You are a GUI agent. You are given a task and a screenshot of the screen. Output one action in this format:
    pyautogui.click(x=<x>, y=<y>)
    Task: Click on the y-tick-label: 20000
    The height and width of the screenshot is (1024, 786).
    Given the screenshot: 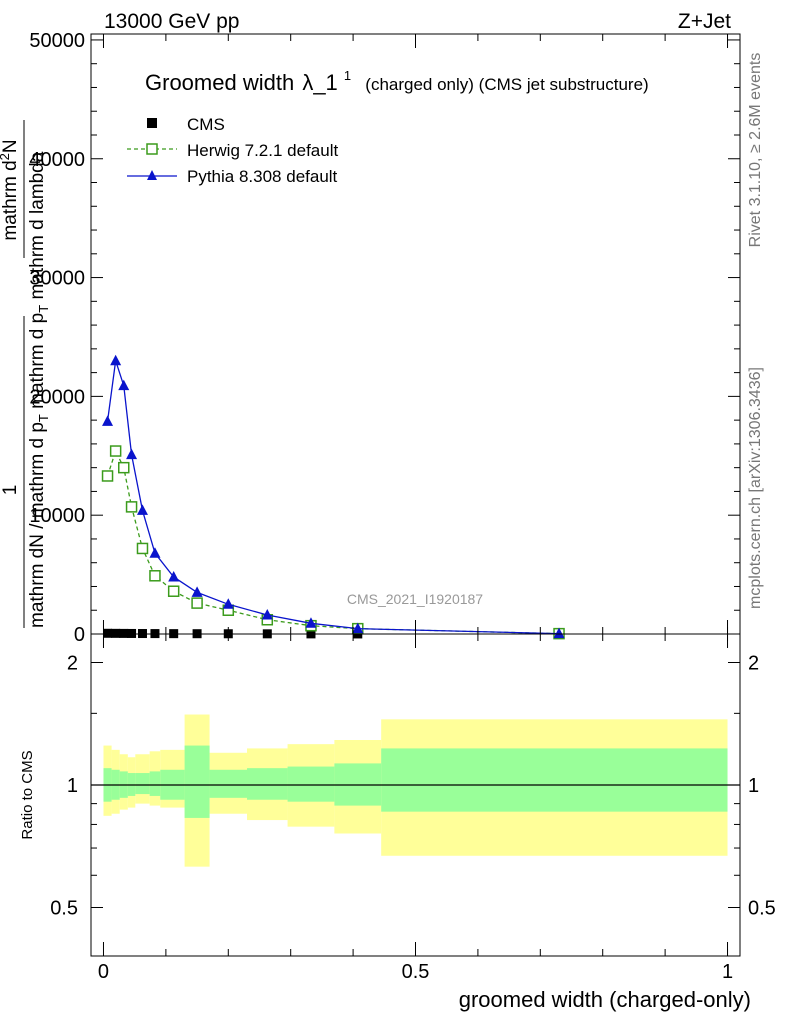 What is the action you would take?
    pyautogui.click(x=57, y=397)
    